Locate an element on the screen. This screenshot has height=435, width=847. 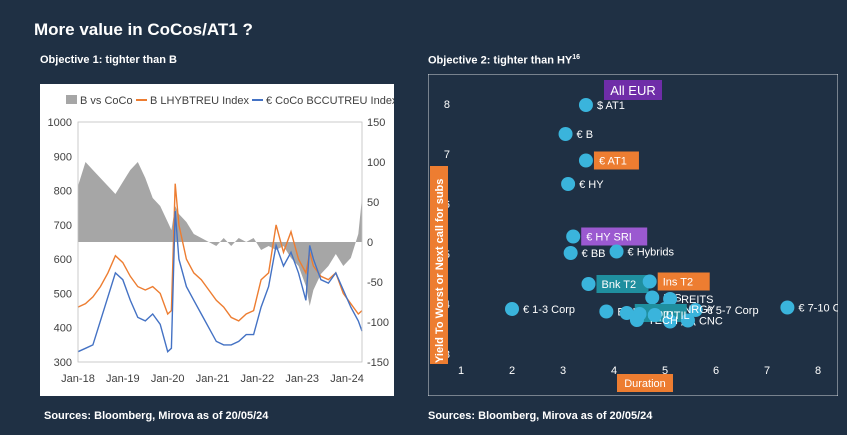
series-coco-index-line is located at coordinates (220, 282).